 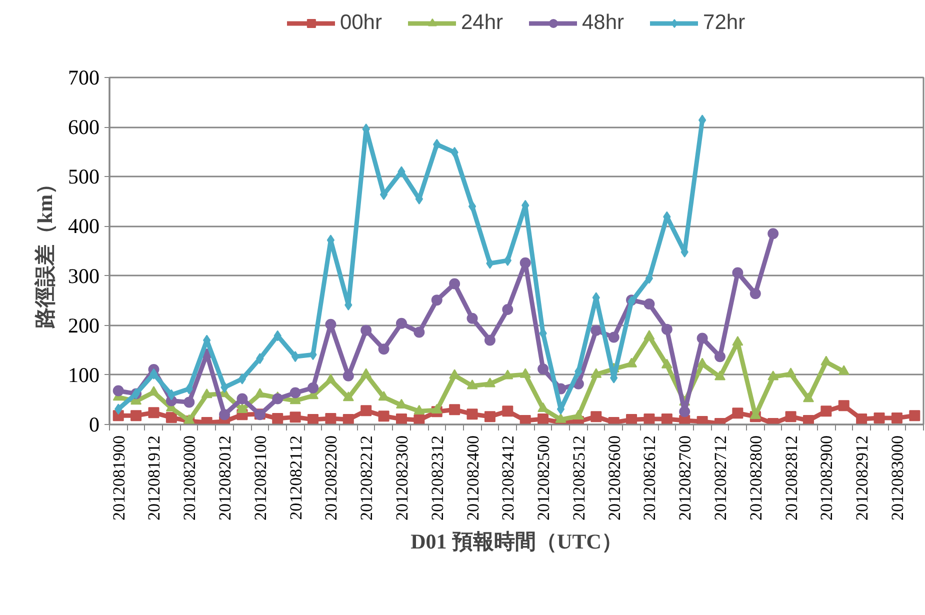 I want to click on x-tick-label: 2012082812, so click(x=791, y=478).